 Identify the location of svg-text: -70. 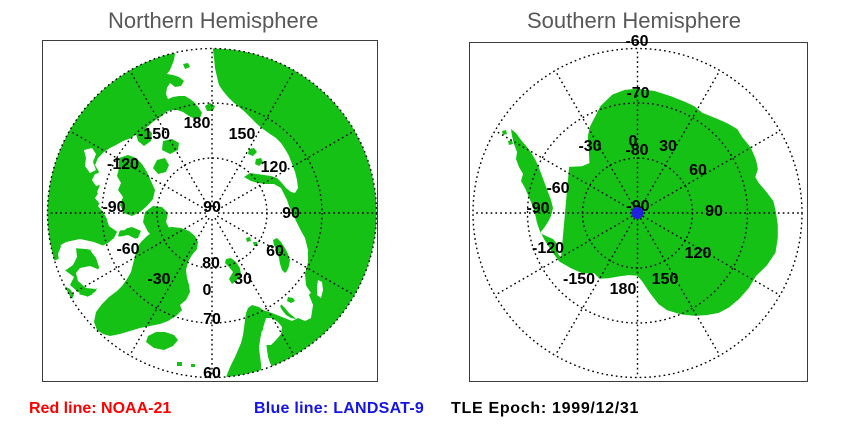
(637, 93).